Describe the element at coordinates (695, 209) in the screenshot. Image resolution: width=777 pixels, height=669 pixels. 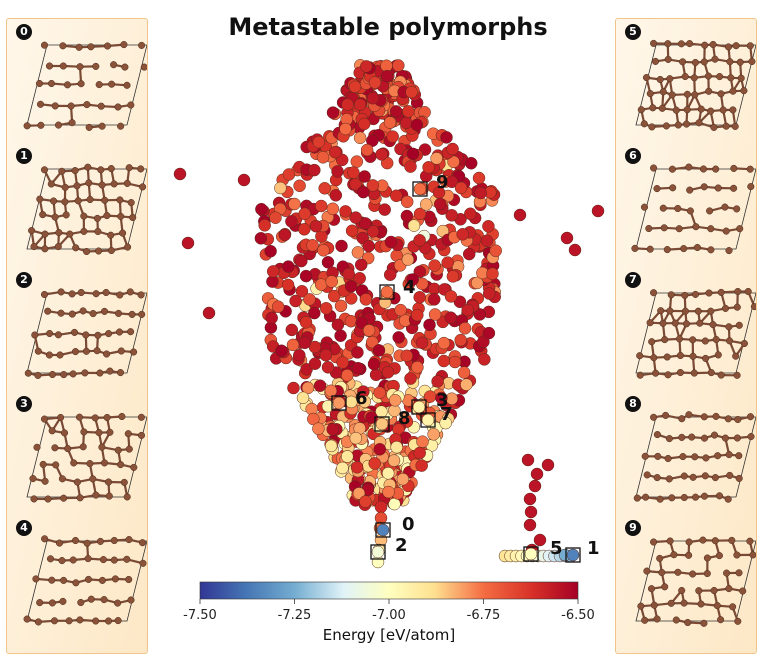
I see `unit-cell` at that location.